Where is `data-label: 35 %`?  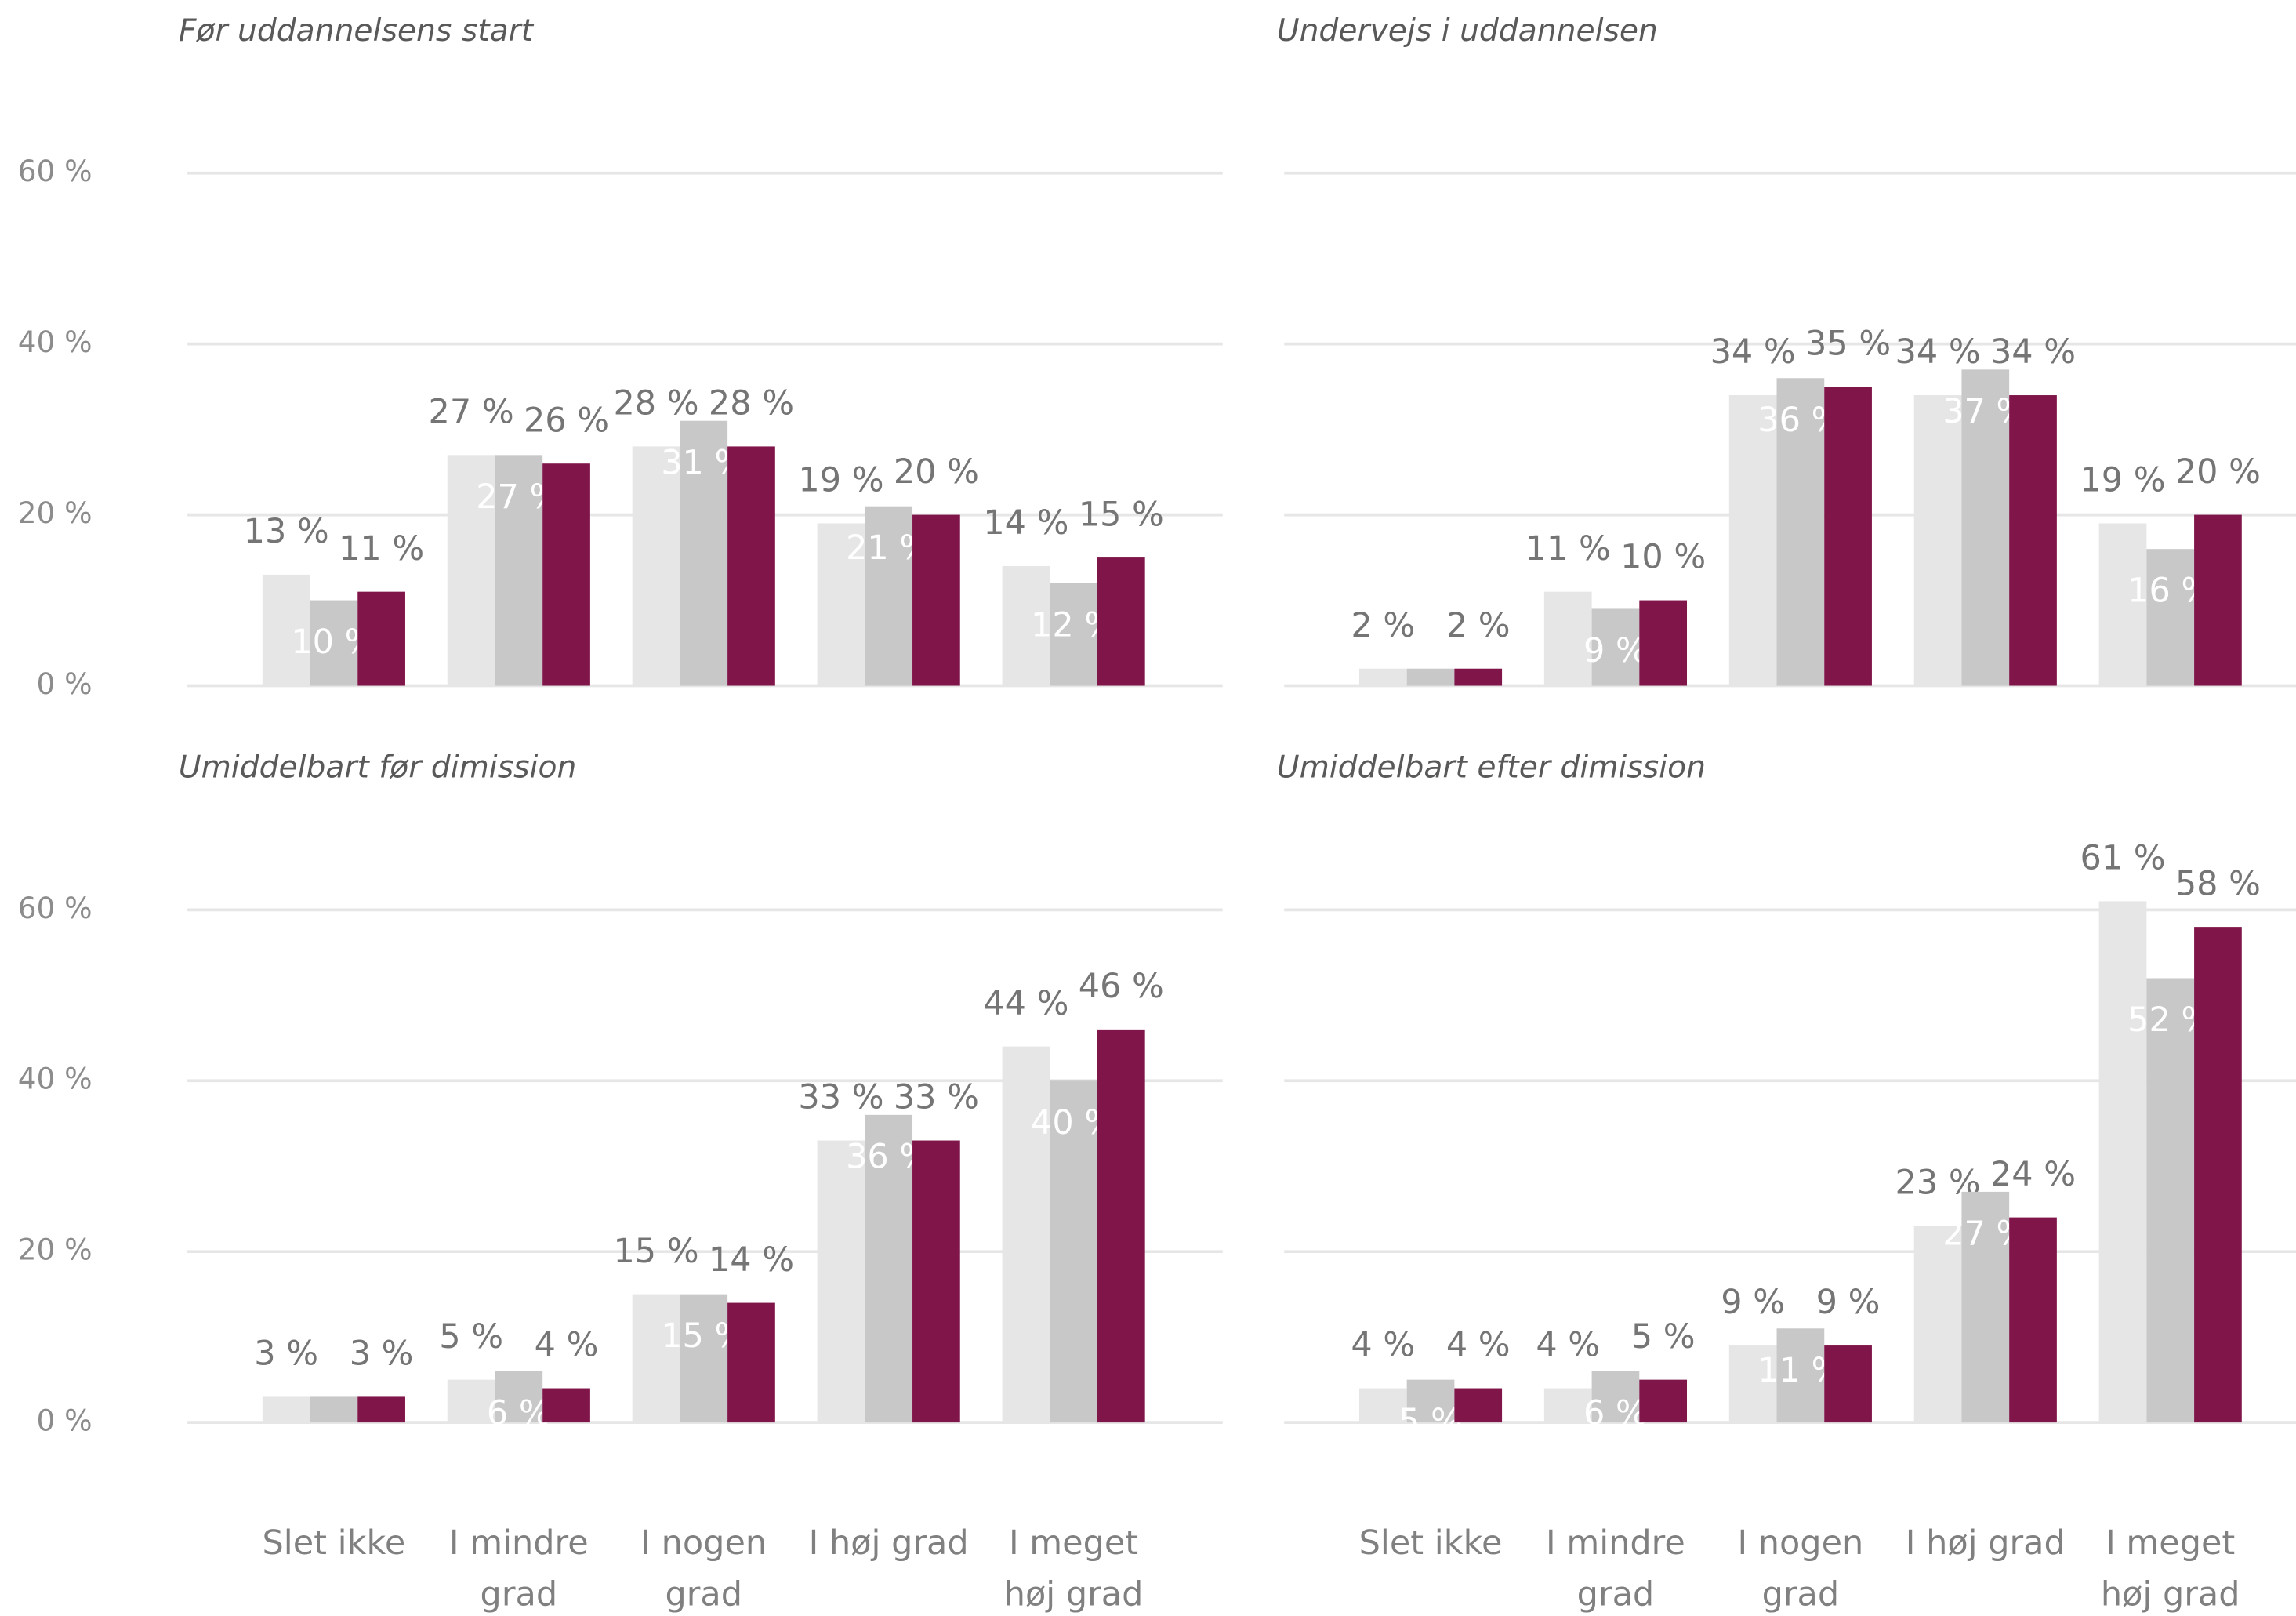
data-label: 35 % is located at coordinates (1848, 343).